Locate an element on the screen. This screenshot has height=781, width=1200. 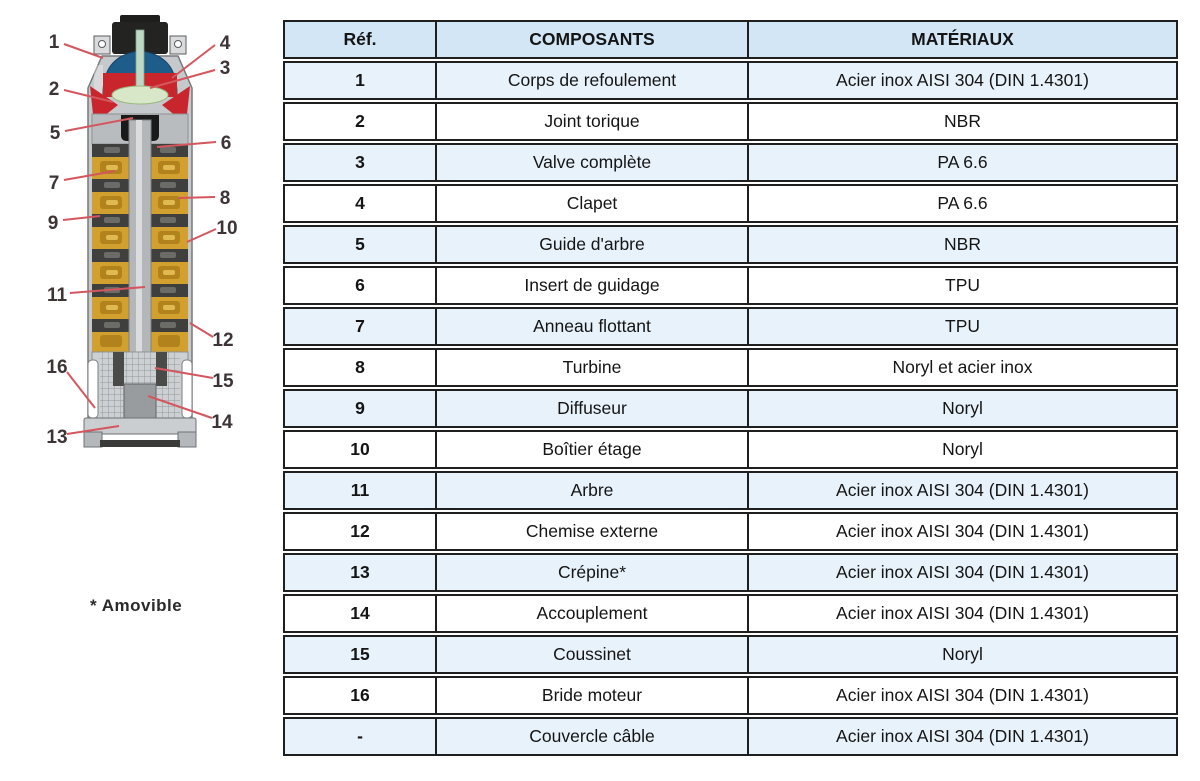
component-cell: Turbine is located at coordinates (591, 367).